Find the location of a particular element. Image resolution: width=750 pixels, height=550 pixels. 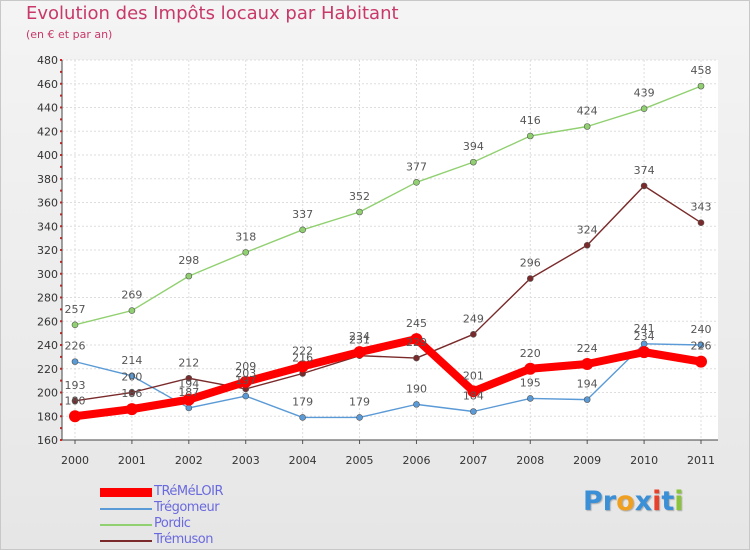

data-label: 394 is located at coordinates (473, 146).